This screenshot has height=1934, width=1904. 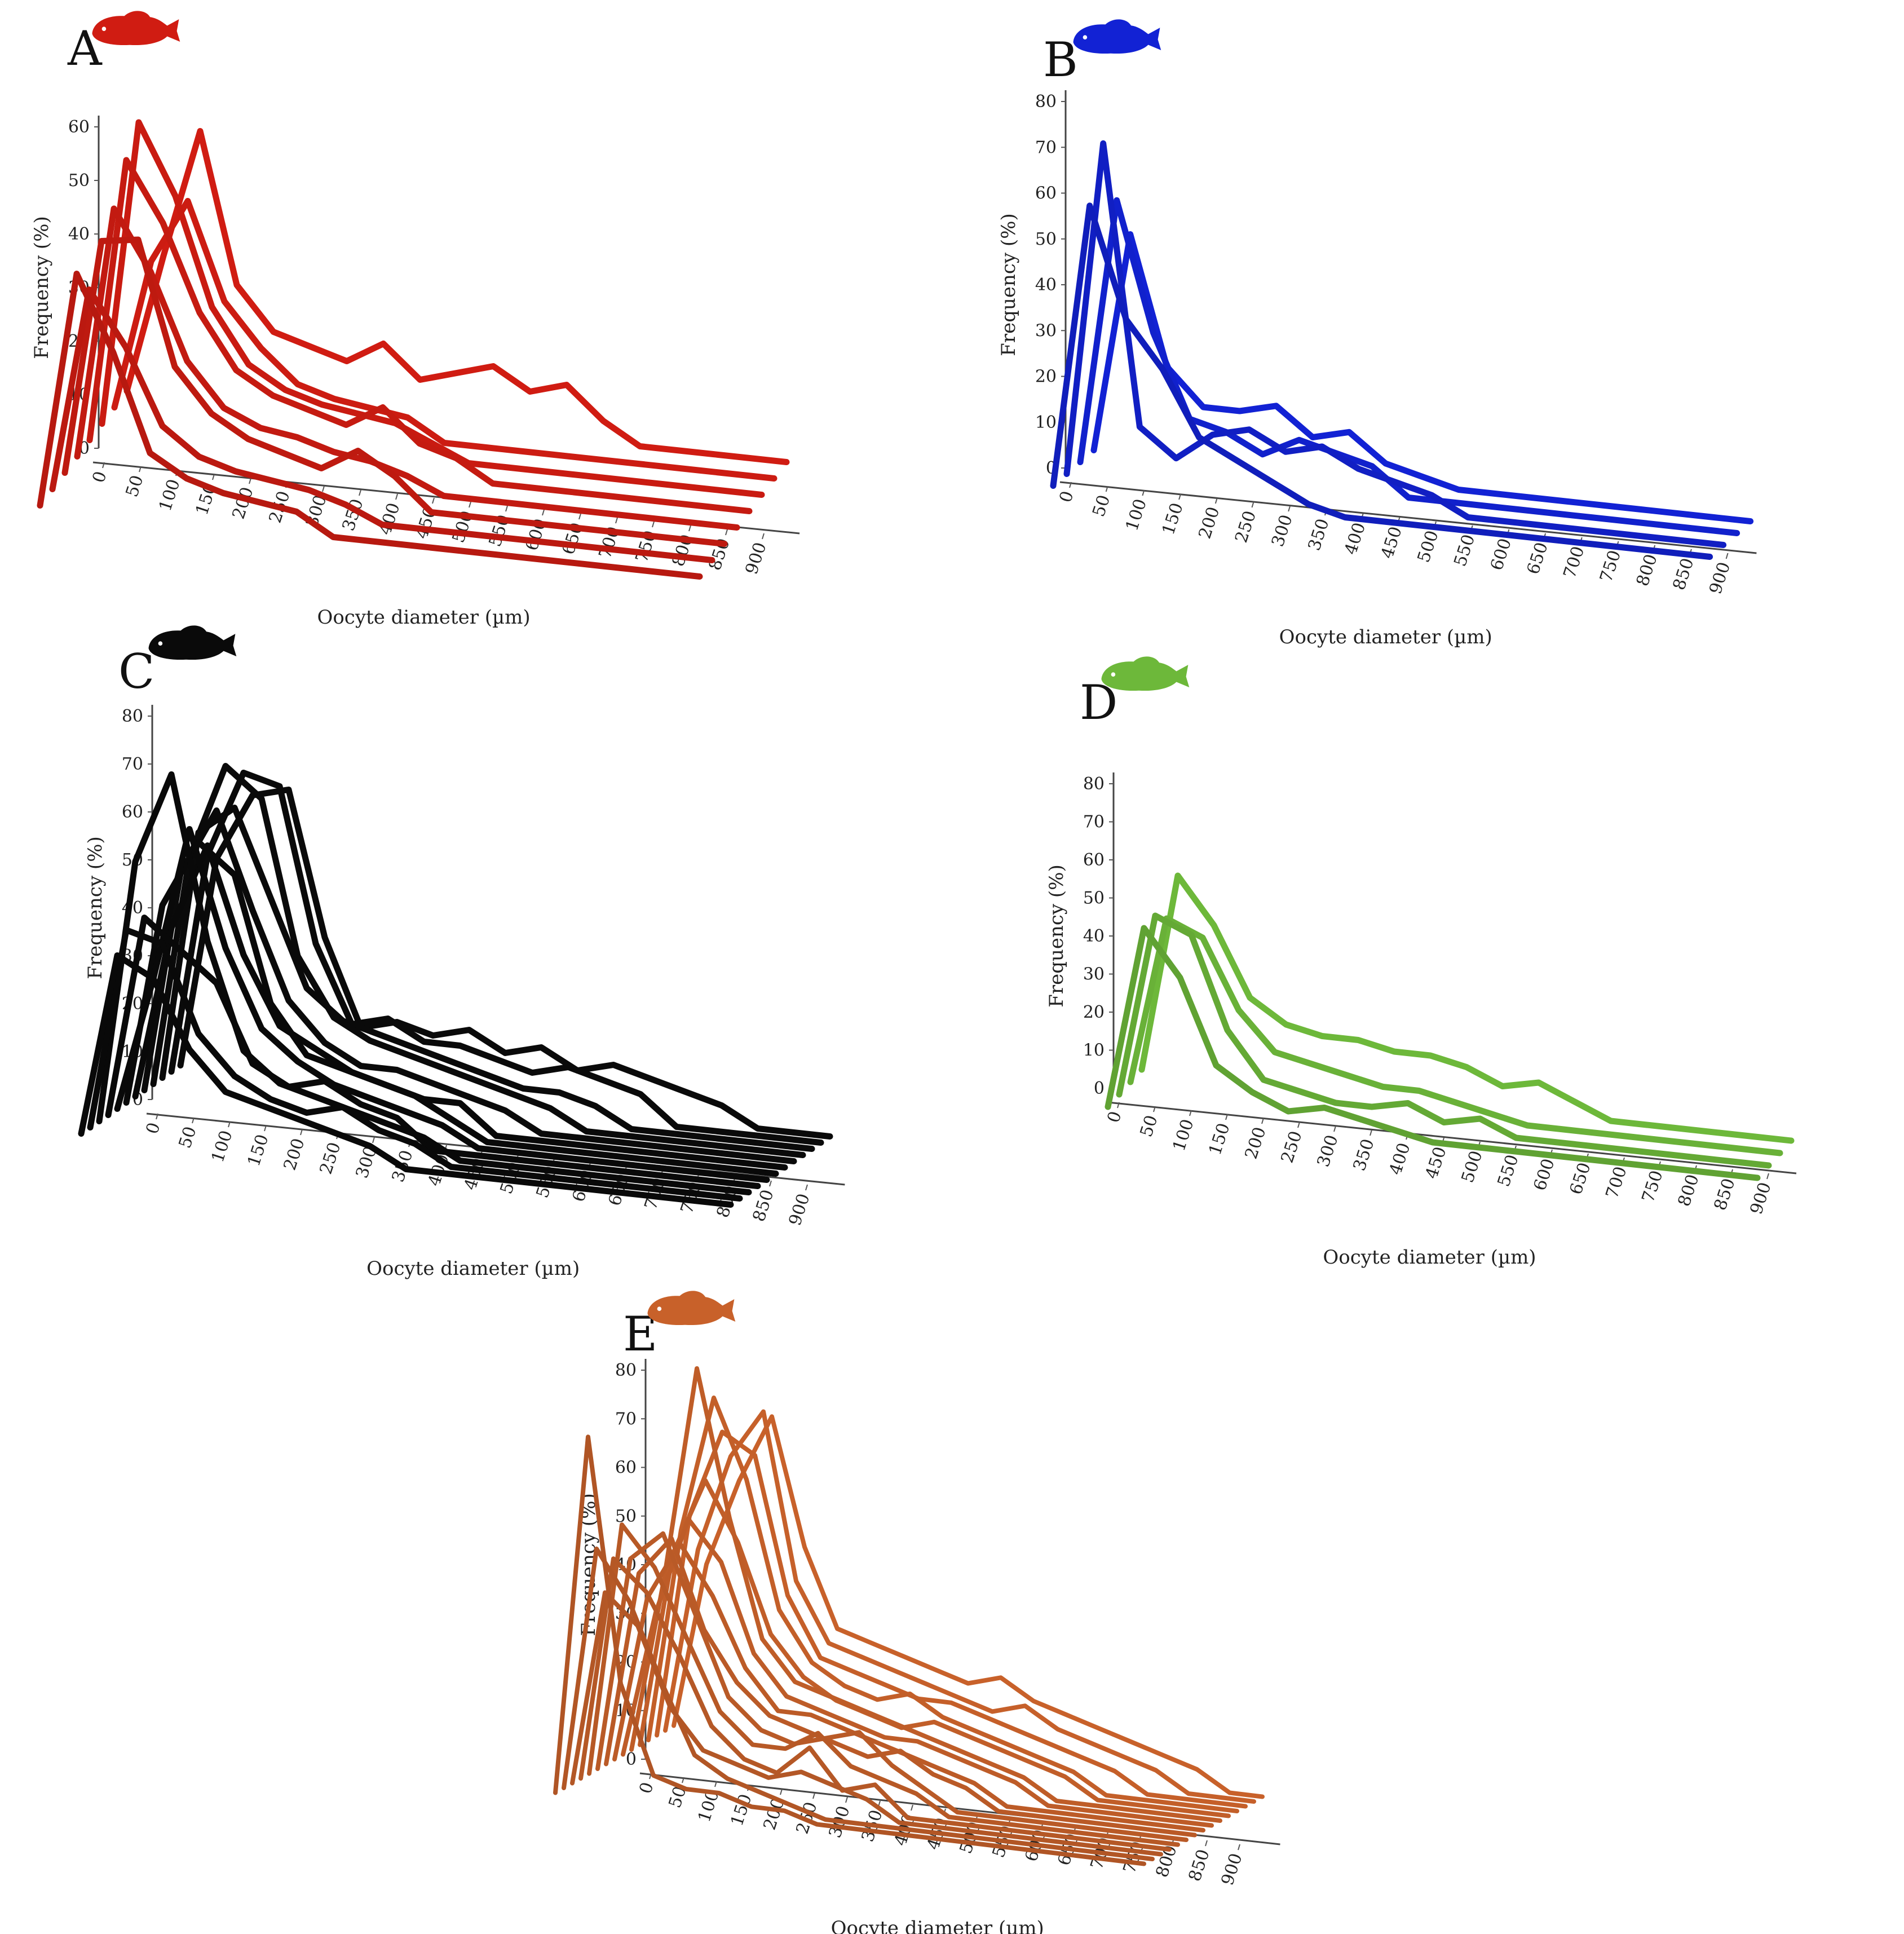 I want to click on x-tick-label: 150, so click(x=258, y=1150).